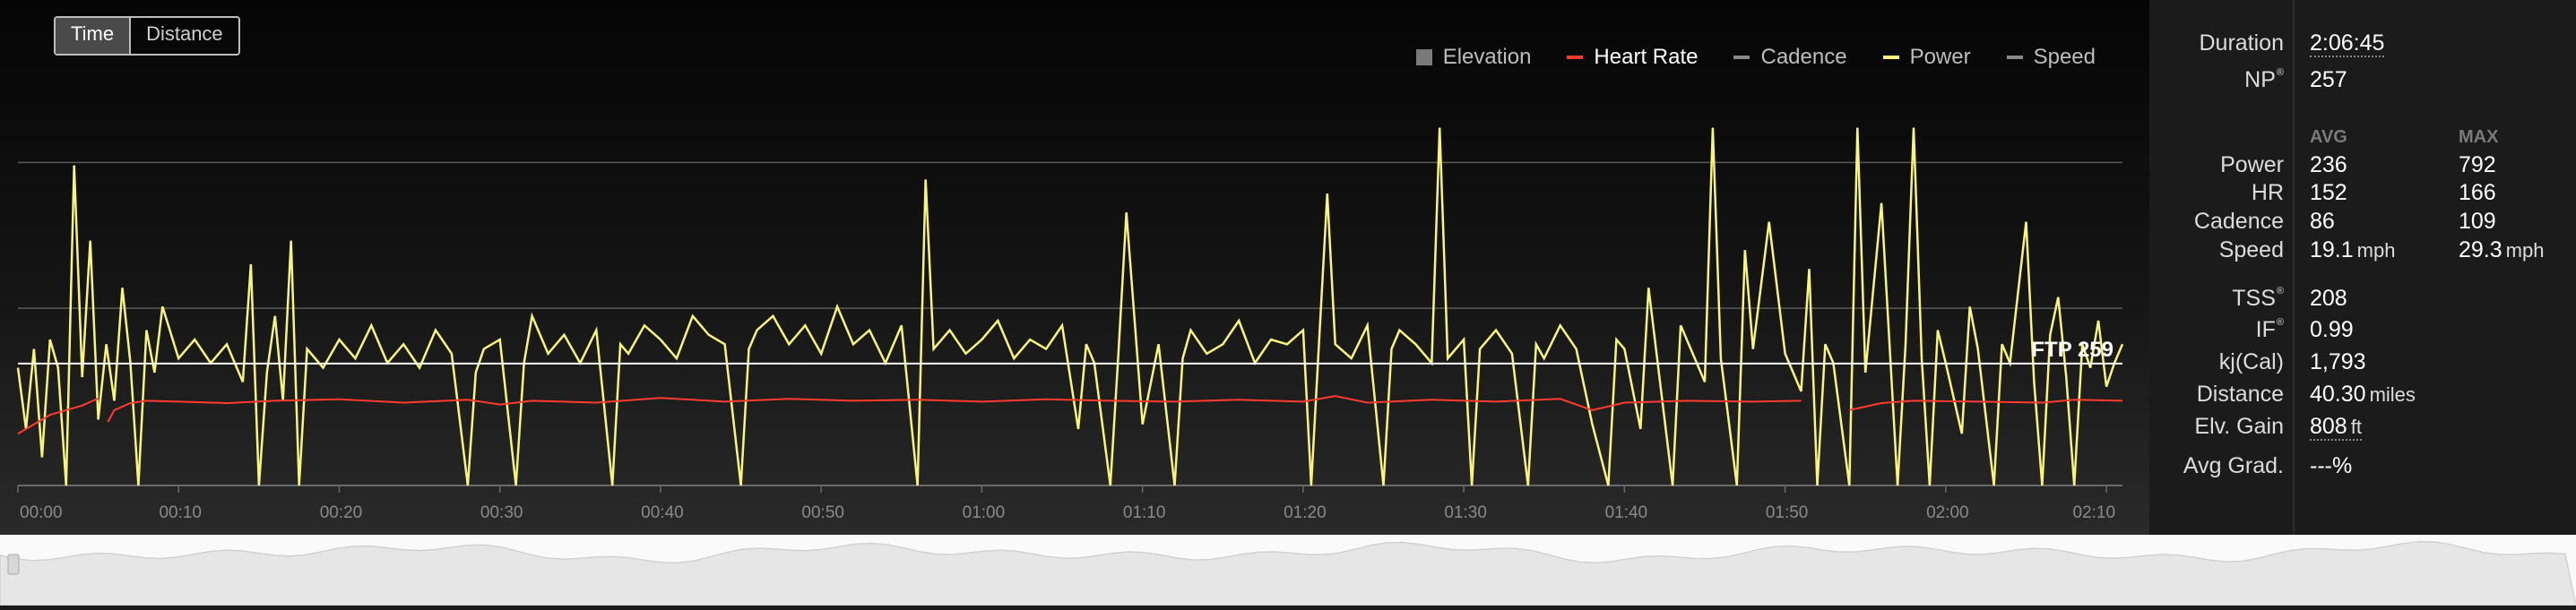 Image resolution: width=2576 pixels, height=610 pixels. What do you see at coordinates (2477, 221) in the screenshot?
I see `cadence-max: 109` at bounding box center [2477, 221].